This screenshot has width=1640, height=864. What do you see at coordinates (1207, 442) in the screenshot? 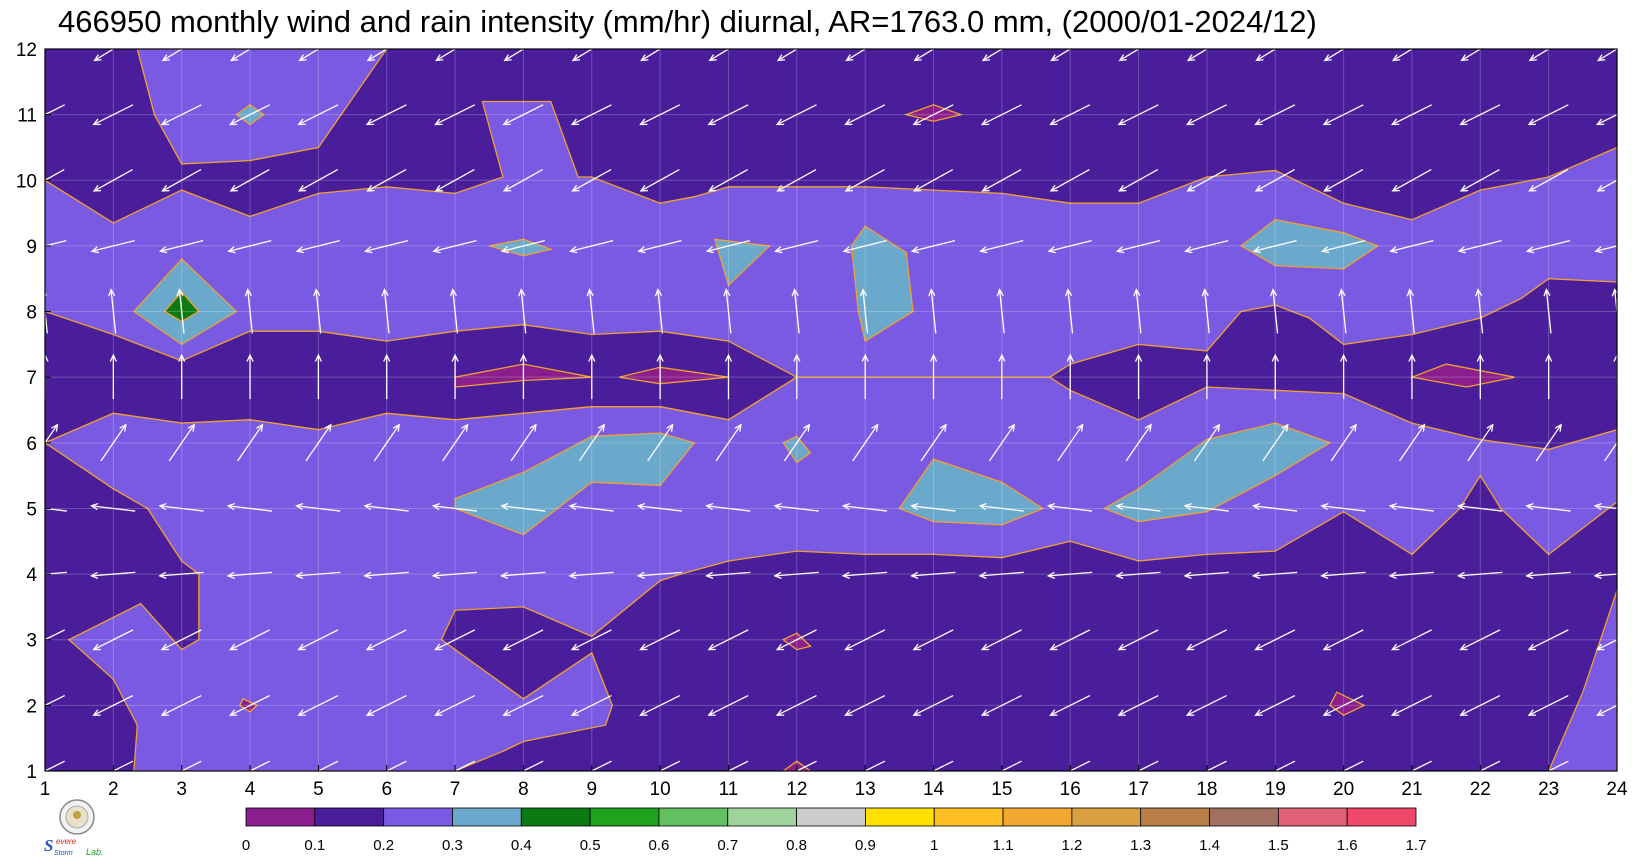
I see `wind-arrow-m6-h18` at bounding box center [1207, 442].